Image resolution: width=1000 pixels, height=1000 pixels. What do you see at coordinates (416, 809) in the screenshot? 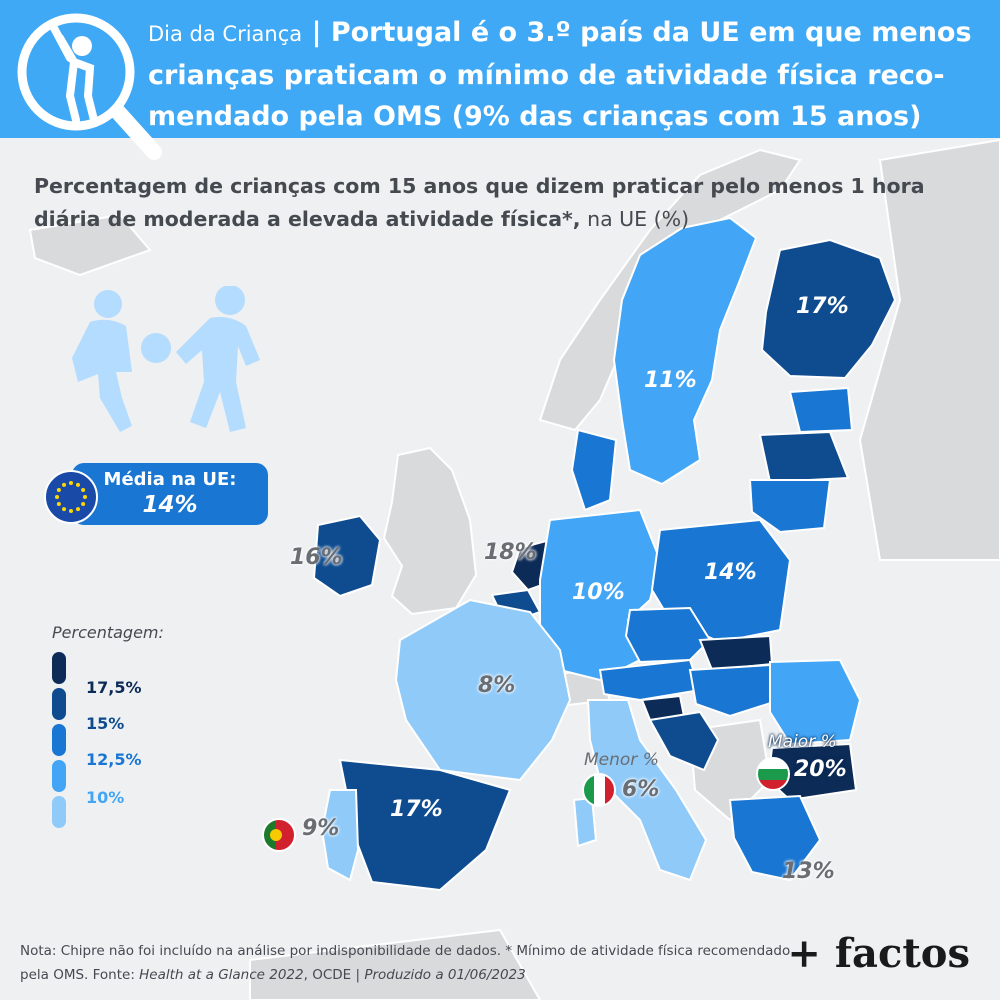
I see `value-spain: 17%` at bounding box center [416, 809].